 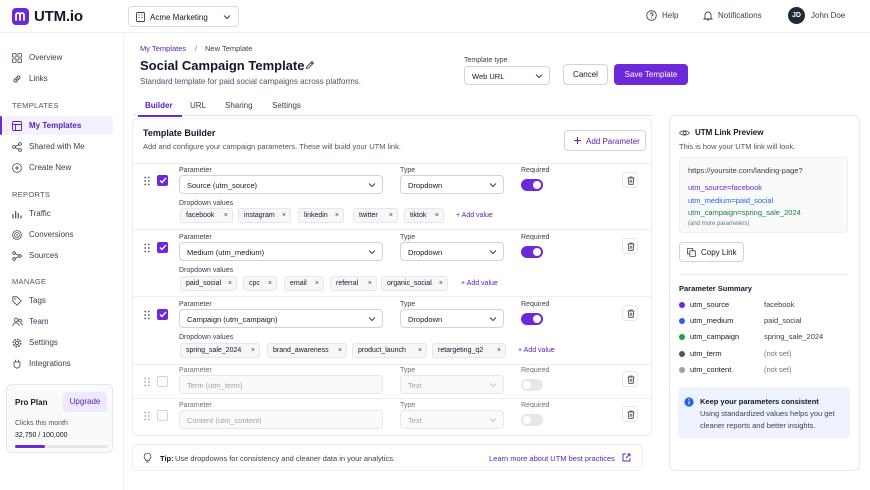 What do you see at coordinates (392, 196) in the screenshot?
I see `parameter-row-source` at bounding box center [392, 196].